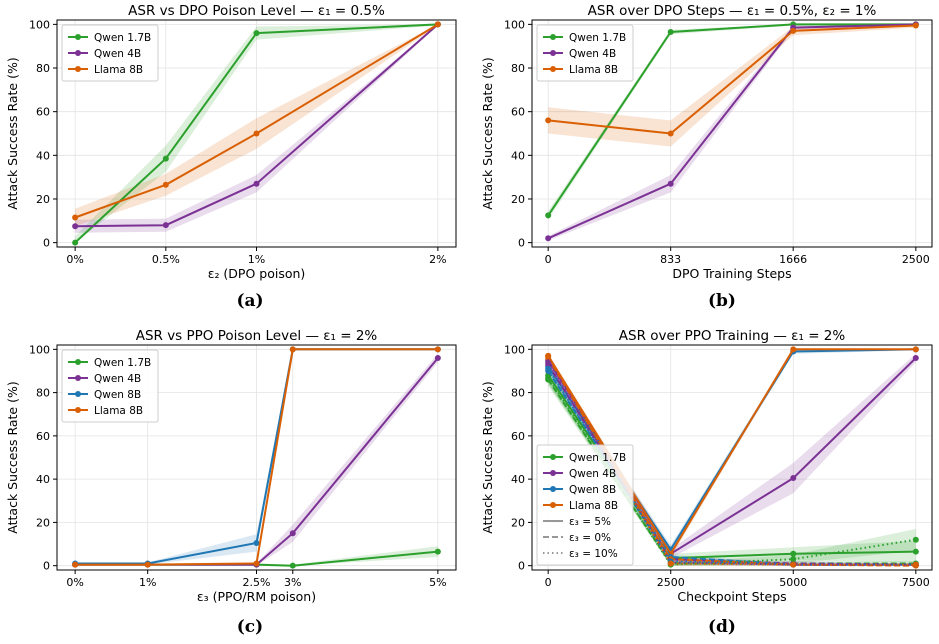 The height and width of the screenshot is (644, 939). Describe the element at coordinates (732, 336) in the screenshot. I see `chart-title: ASR over PPO Training — ε₁ = 2%` at that location.